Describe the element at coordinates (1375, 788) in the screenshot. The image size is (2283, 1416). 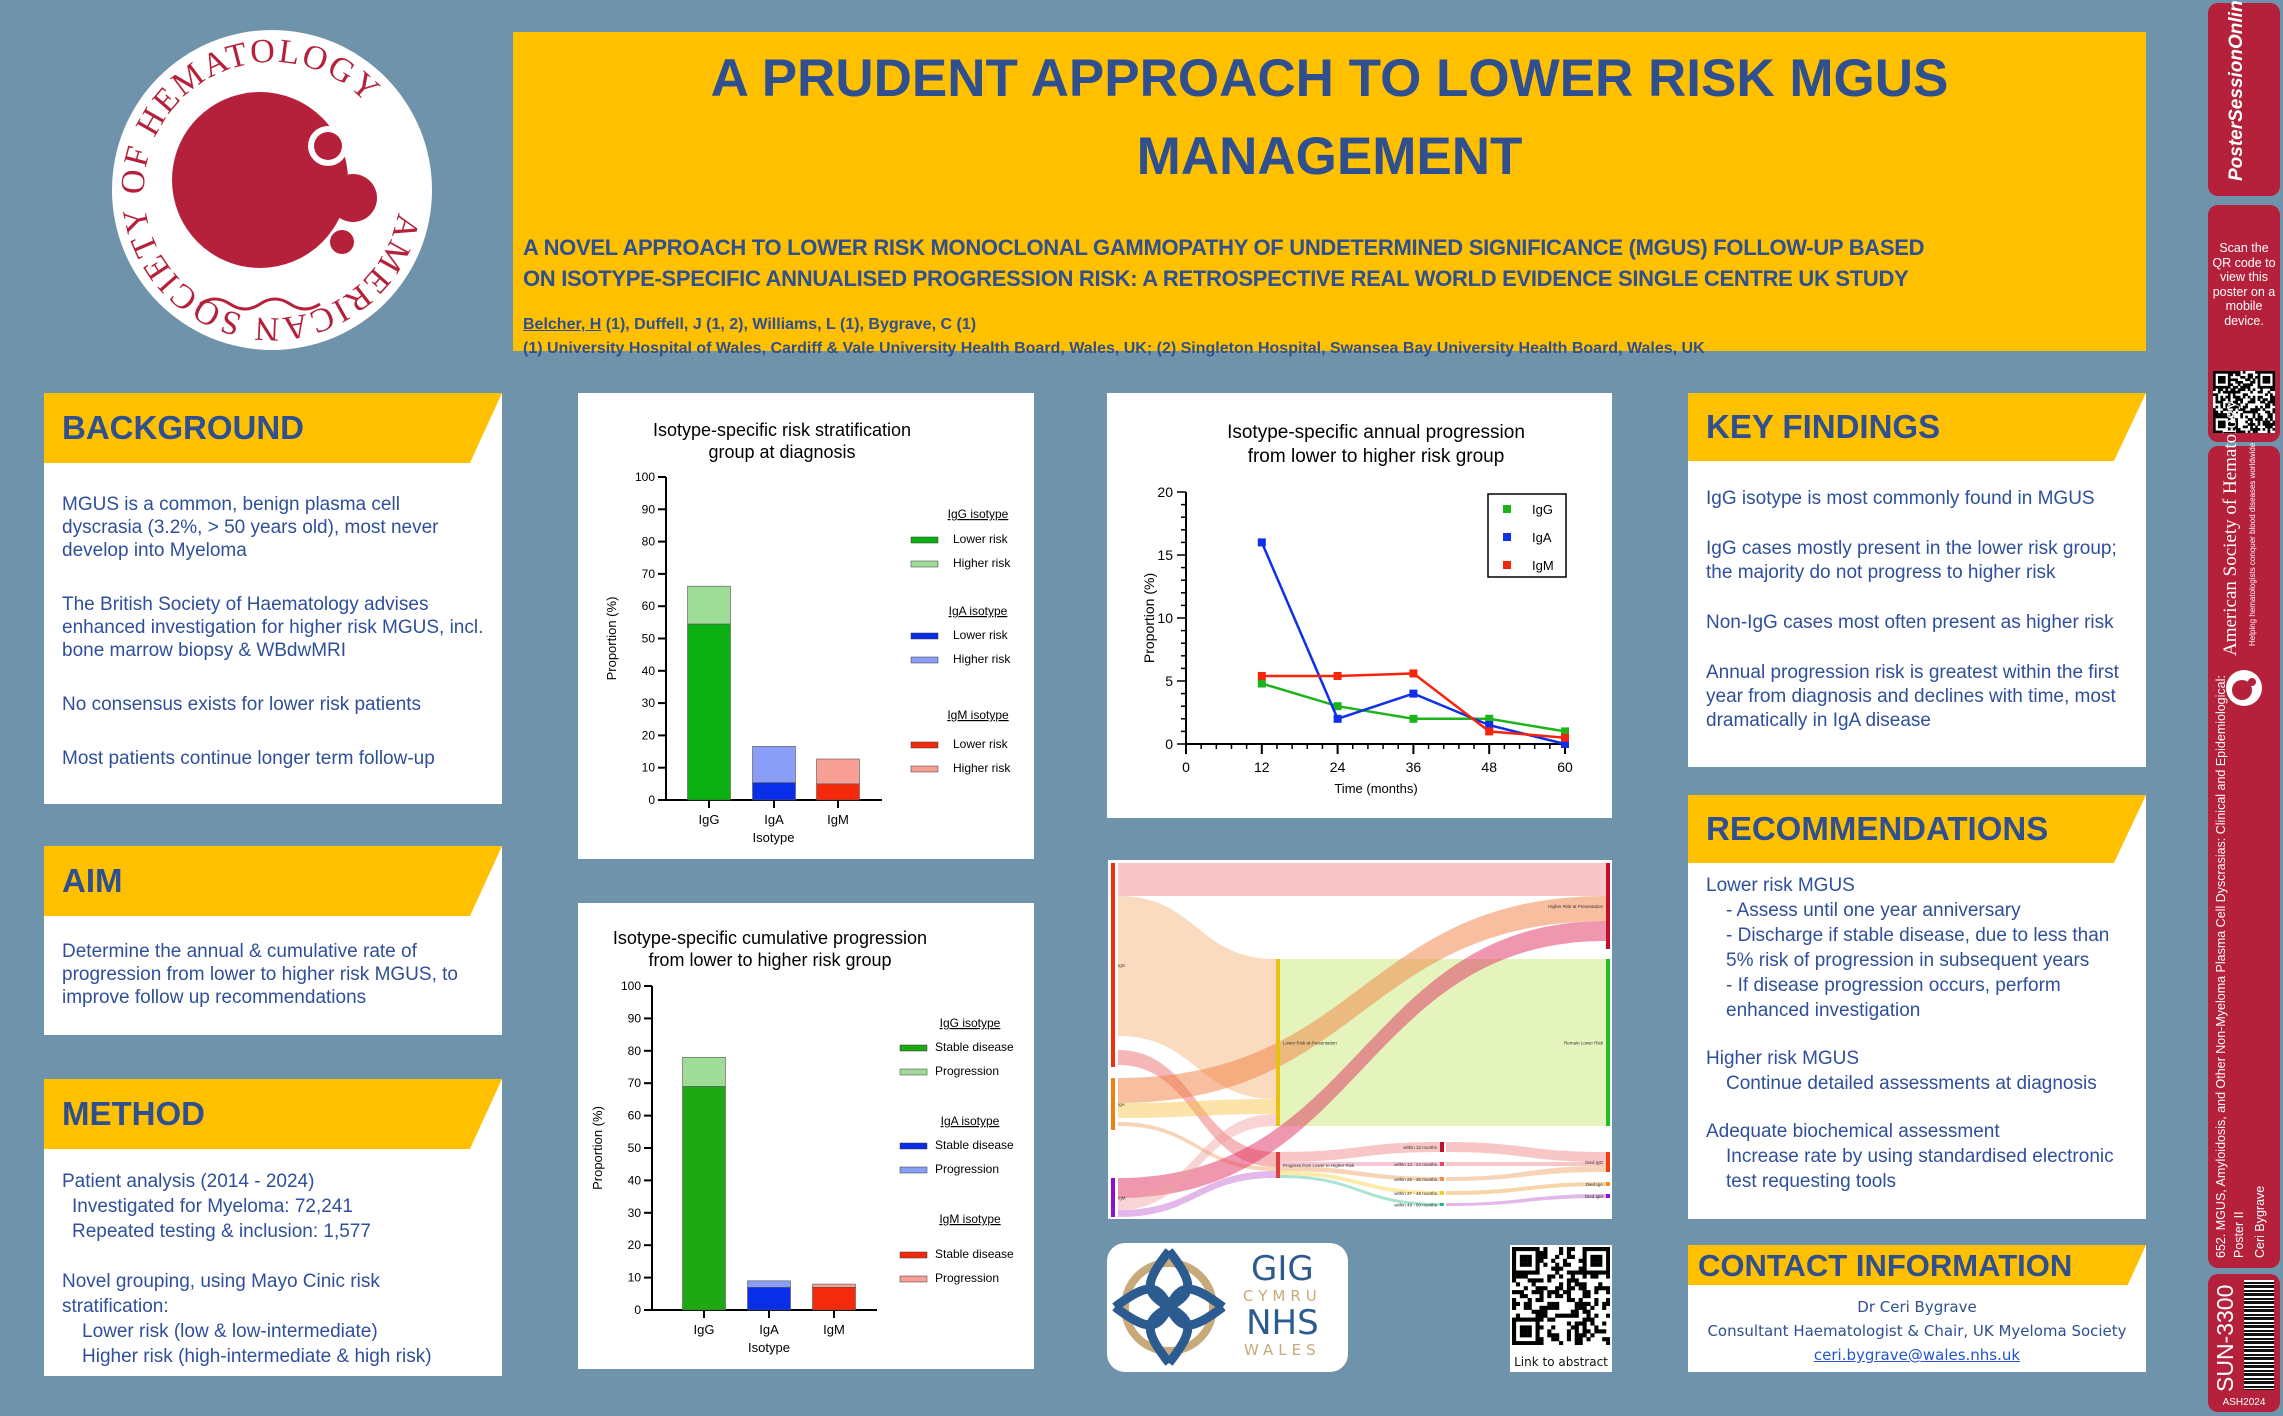
I see `x-axis-label: Time (months)` at that location.